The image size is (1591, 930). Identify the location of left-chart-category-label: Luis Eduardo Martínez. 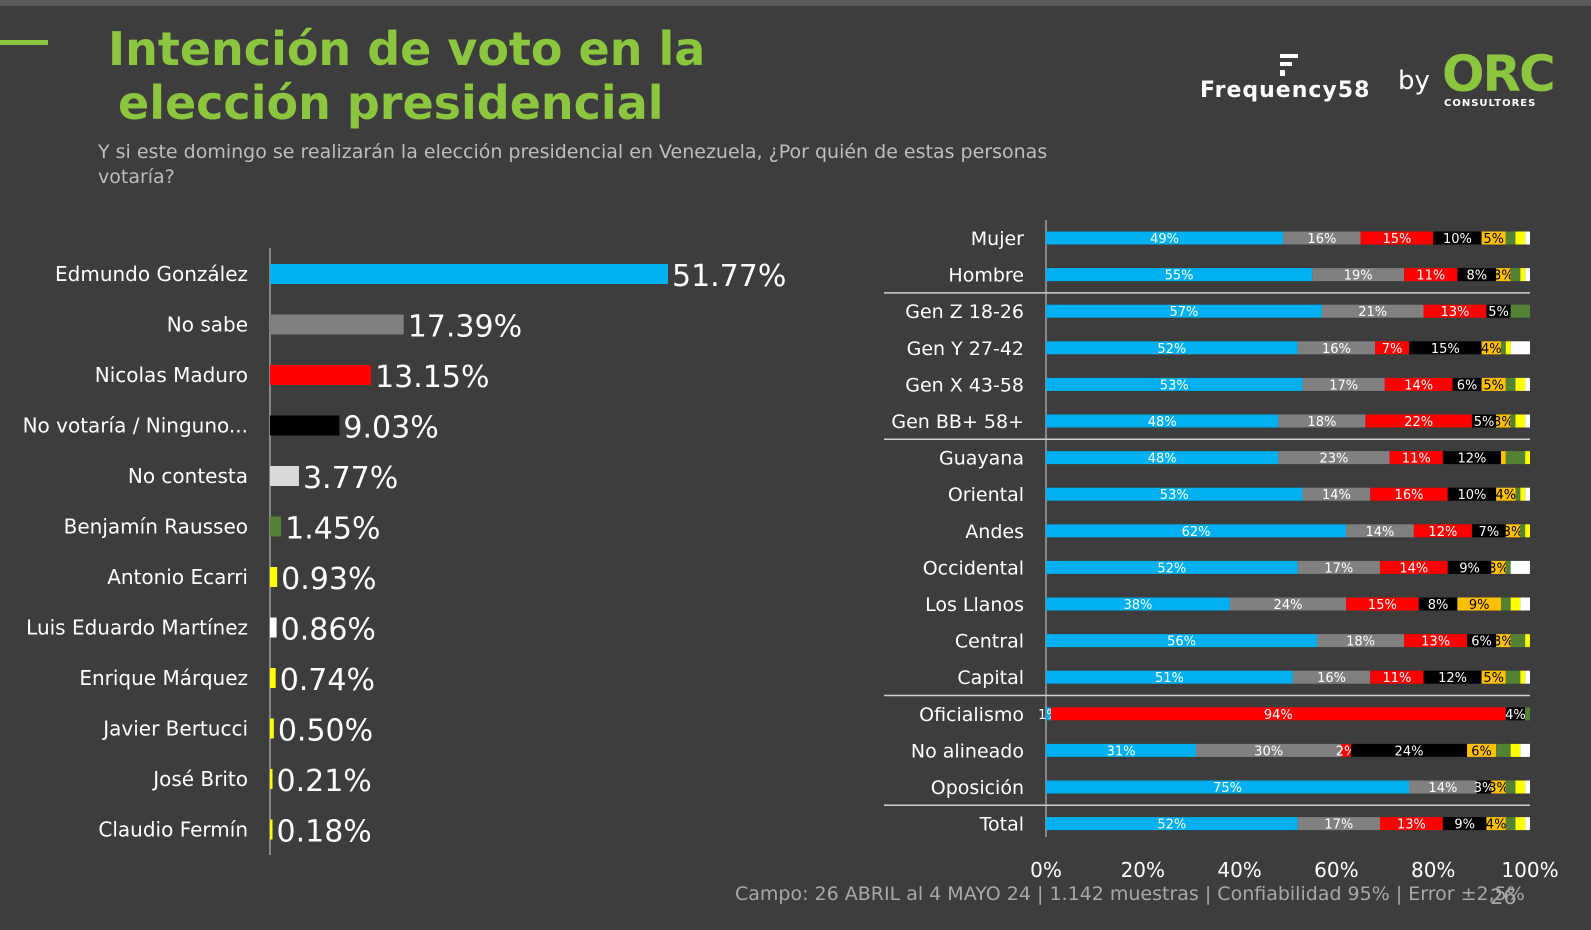
(137, 628).